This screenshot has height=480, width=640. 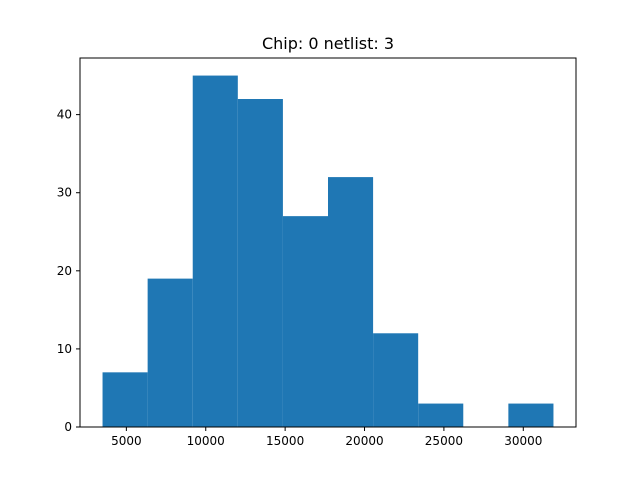 I want to click on x-tick-label-5: 30000, so click(x=523, y=441).